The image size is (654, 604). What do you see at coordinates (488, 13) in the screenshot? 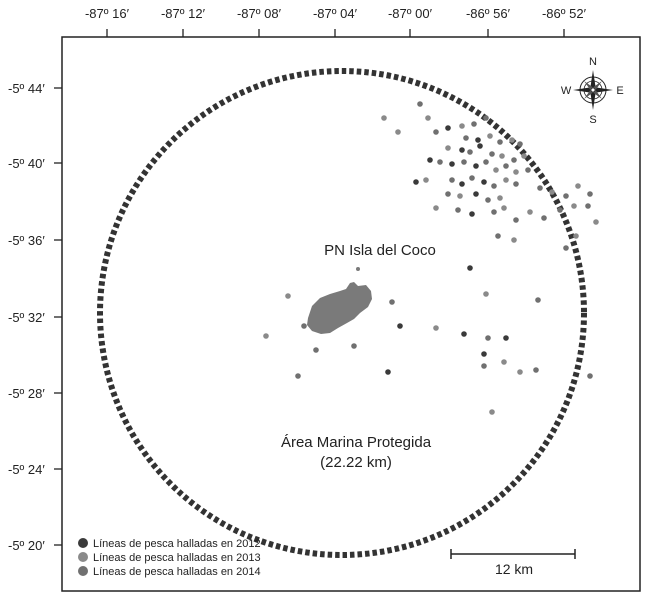
I see `lon-label: -86º 56′` at bounding box center [488, 13].